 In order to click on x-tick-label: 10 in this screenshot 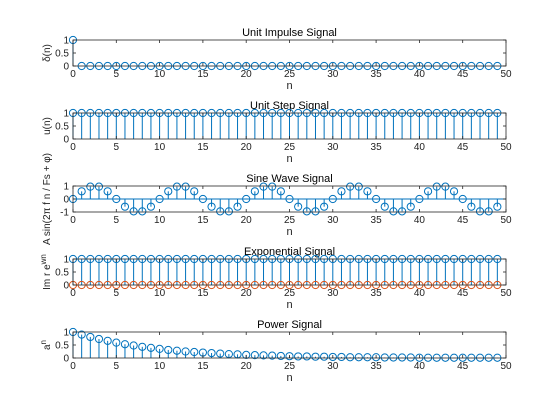, I will do `click(160, 74)`.